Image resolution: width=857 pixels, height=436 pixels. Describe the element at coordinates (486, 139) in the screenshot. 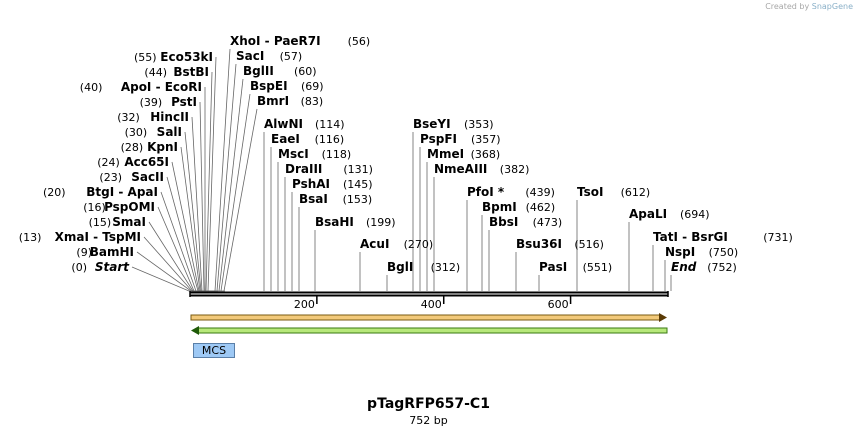

I see `enzyme-position: (357)` at that location.